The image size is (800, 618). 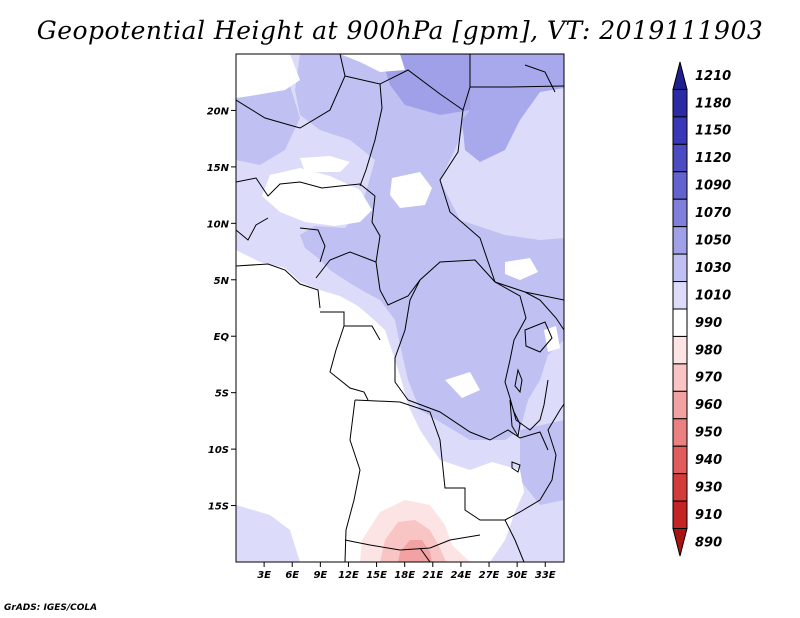 What do you see at coordinates (708, 323) in the screenshot?
I see `colorbar-level-label: 990` at bounding box center [708, 323].